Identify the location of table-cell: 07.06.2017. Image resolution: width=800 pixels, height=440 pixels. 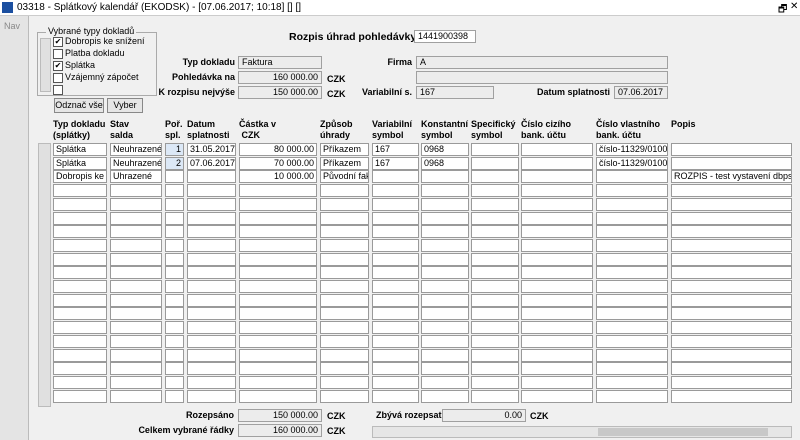
(211, 163).